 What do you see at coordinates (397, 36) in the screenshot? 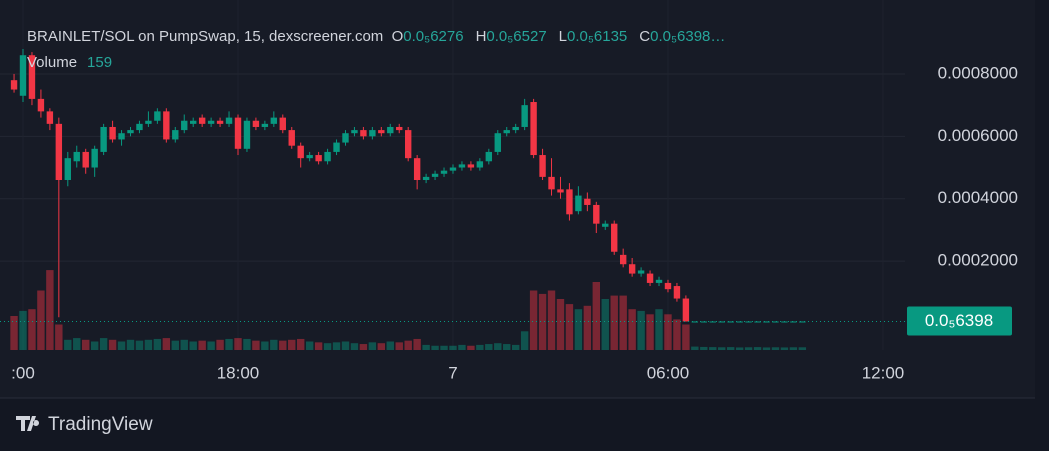
I see `ohlc-label: O` at bounding box center [397, 36].